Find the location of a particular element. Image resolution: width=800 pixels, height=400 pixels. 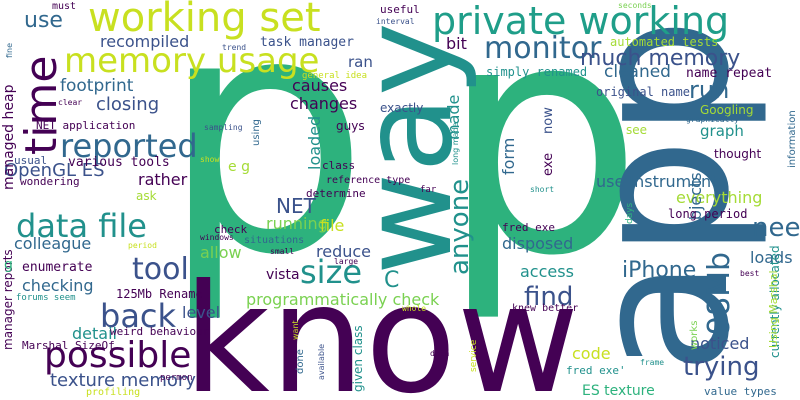

word: reduce is located at coordinates (344, 251).